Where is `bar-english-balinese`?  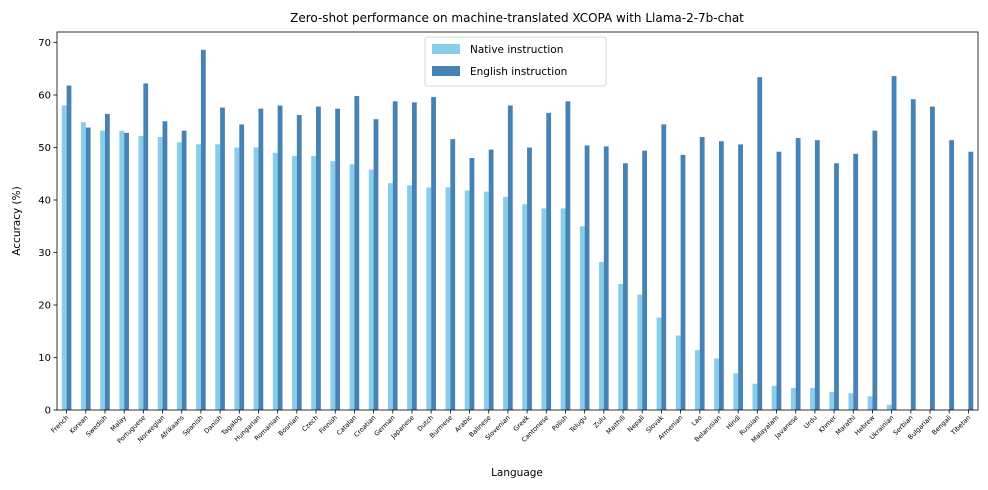
bar-english-balinese is located at coordinates (491, 279).